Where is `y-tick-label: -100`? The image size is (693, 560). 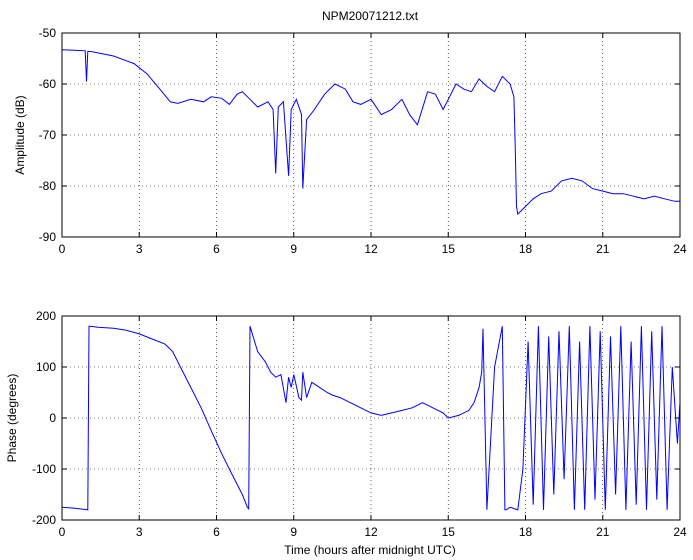 y-tick-label: -100 is located at coordinates (44, 469).